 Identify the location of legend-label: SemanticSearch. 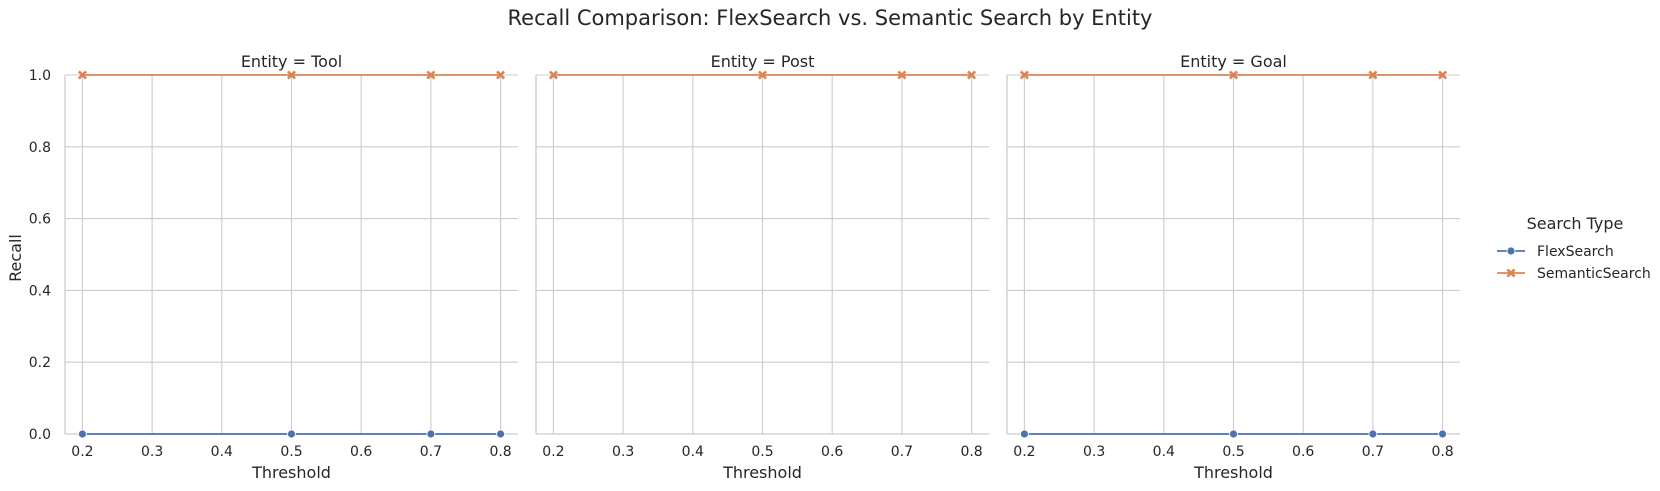
(1594, 274).